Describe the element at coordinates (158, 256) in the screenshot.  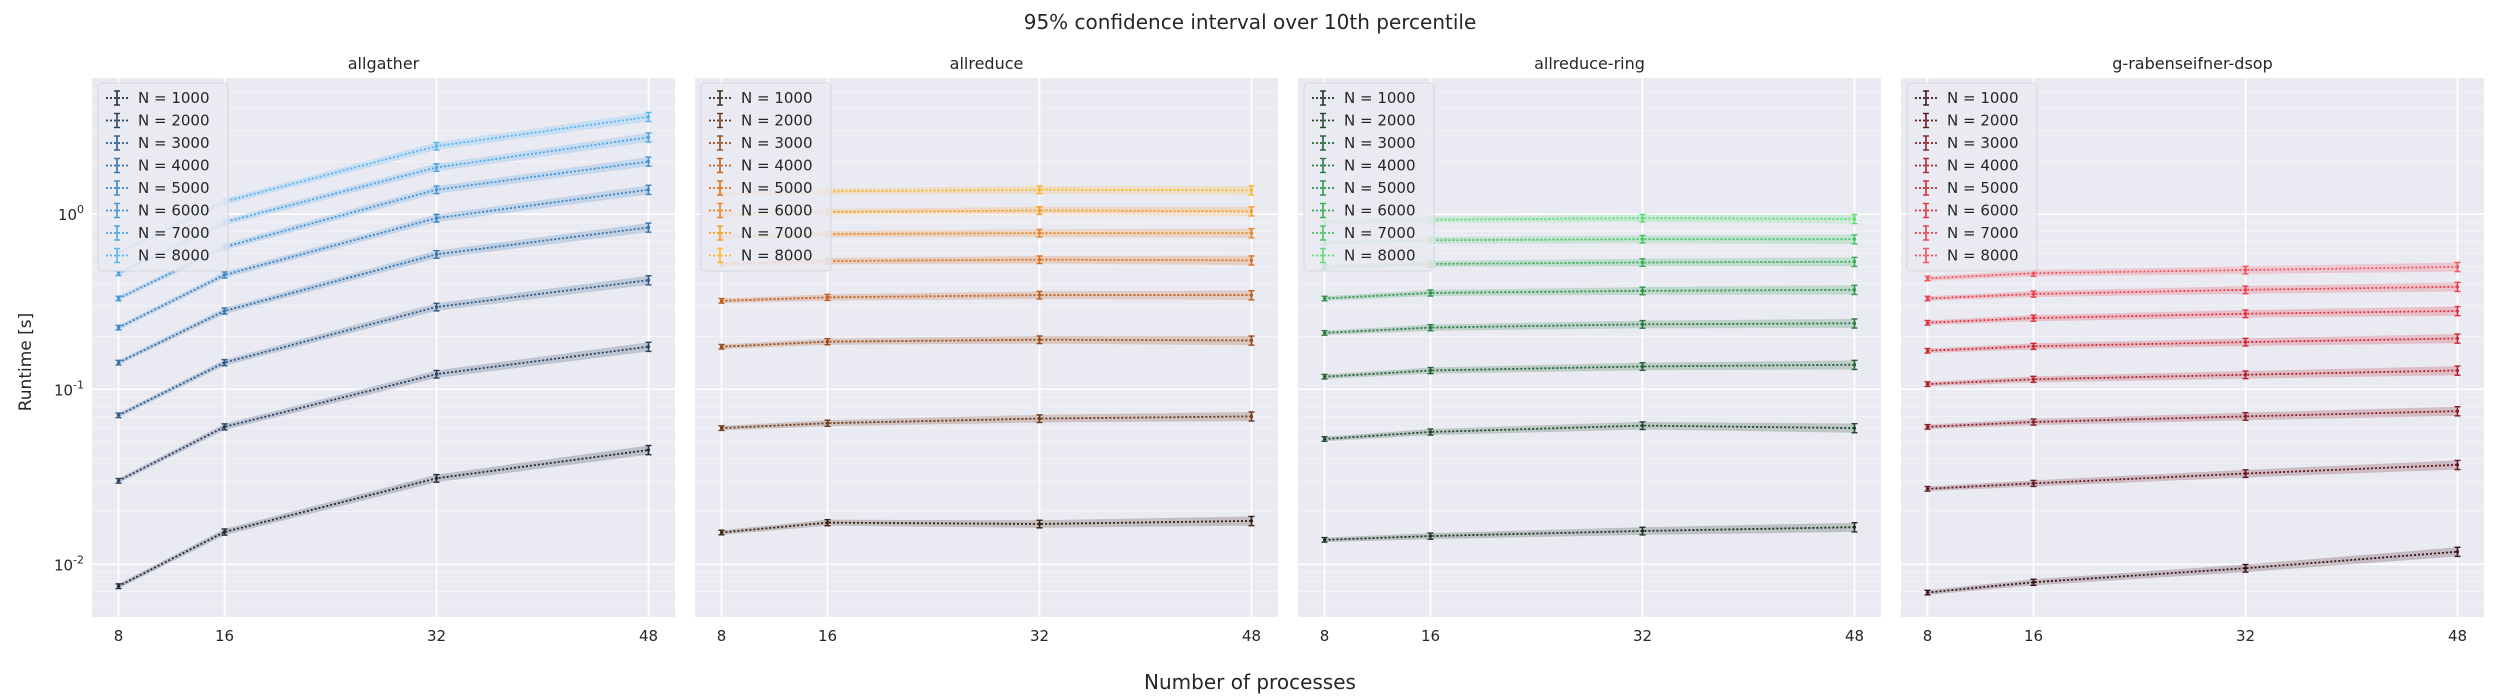
I see `legend-item: N = 8000` at that location.